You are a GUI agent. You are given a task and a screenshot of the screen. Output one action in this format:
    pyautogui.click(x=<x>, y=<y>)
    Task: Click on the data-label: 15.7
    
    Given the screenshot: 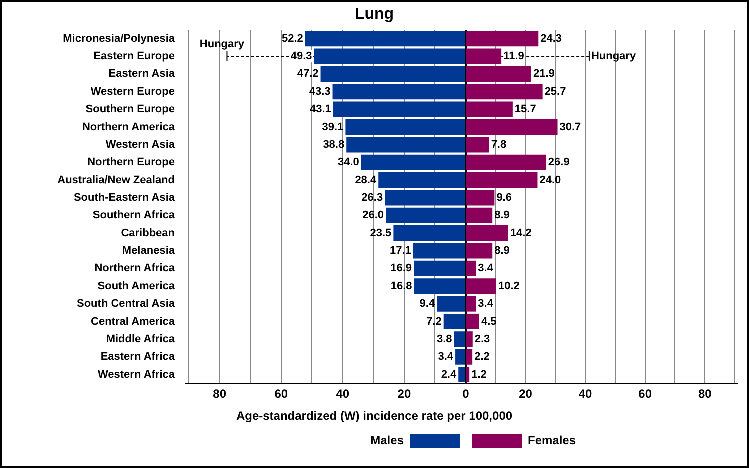 What is the action you would take?
    pyautogui.click(x=525, y=110)
    